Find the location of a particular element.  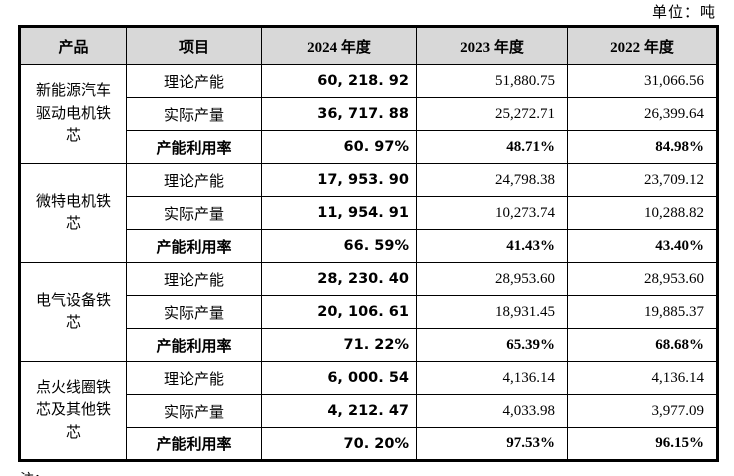

table-row: 产能利用率 60. 97% 48.71% 84.98% is located at coordinates (369, 147).